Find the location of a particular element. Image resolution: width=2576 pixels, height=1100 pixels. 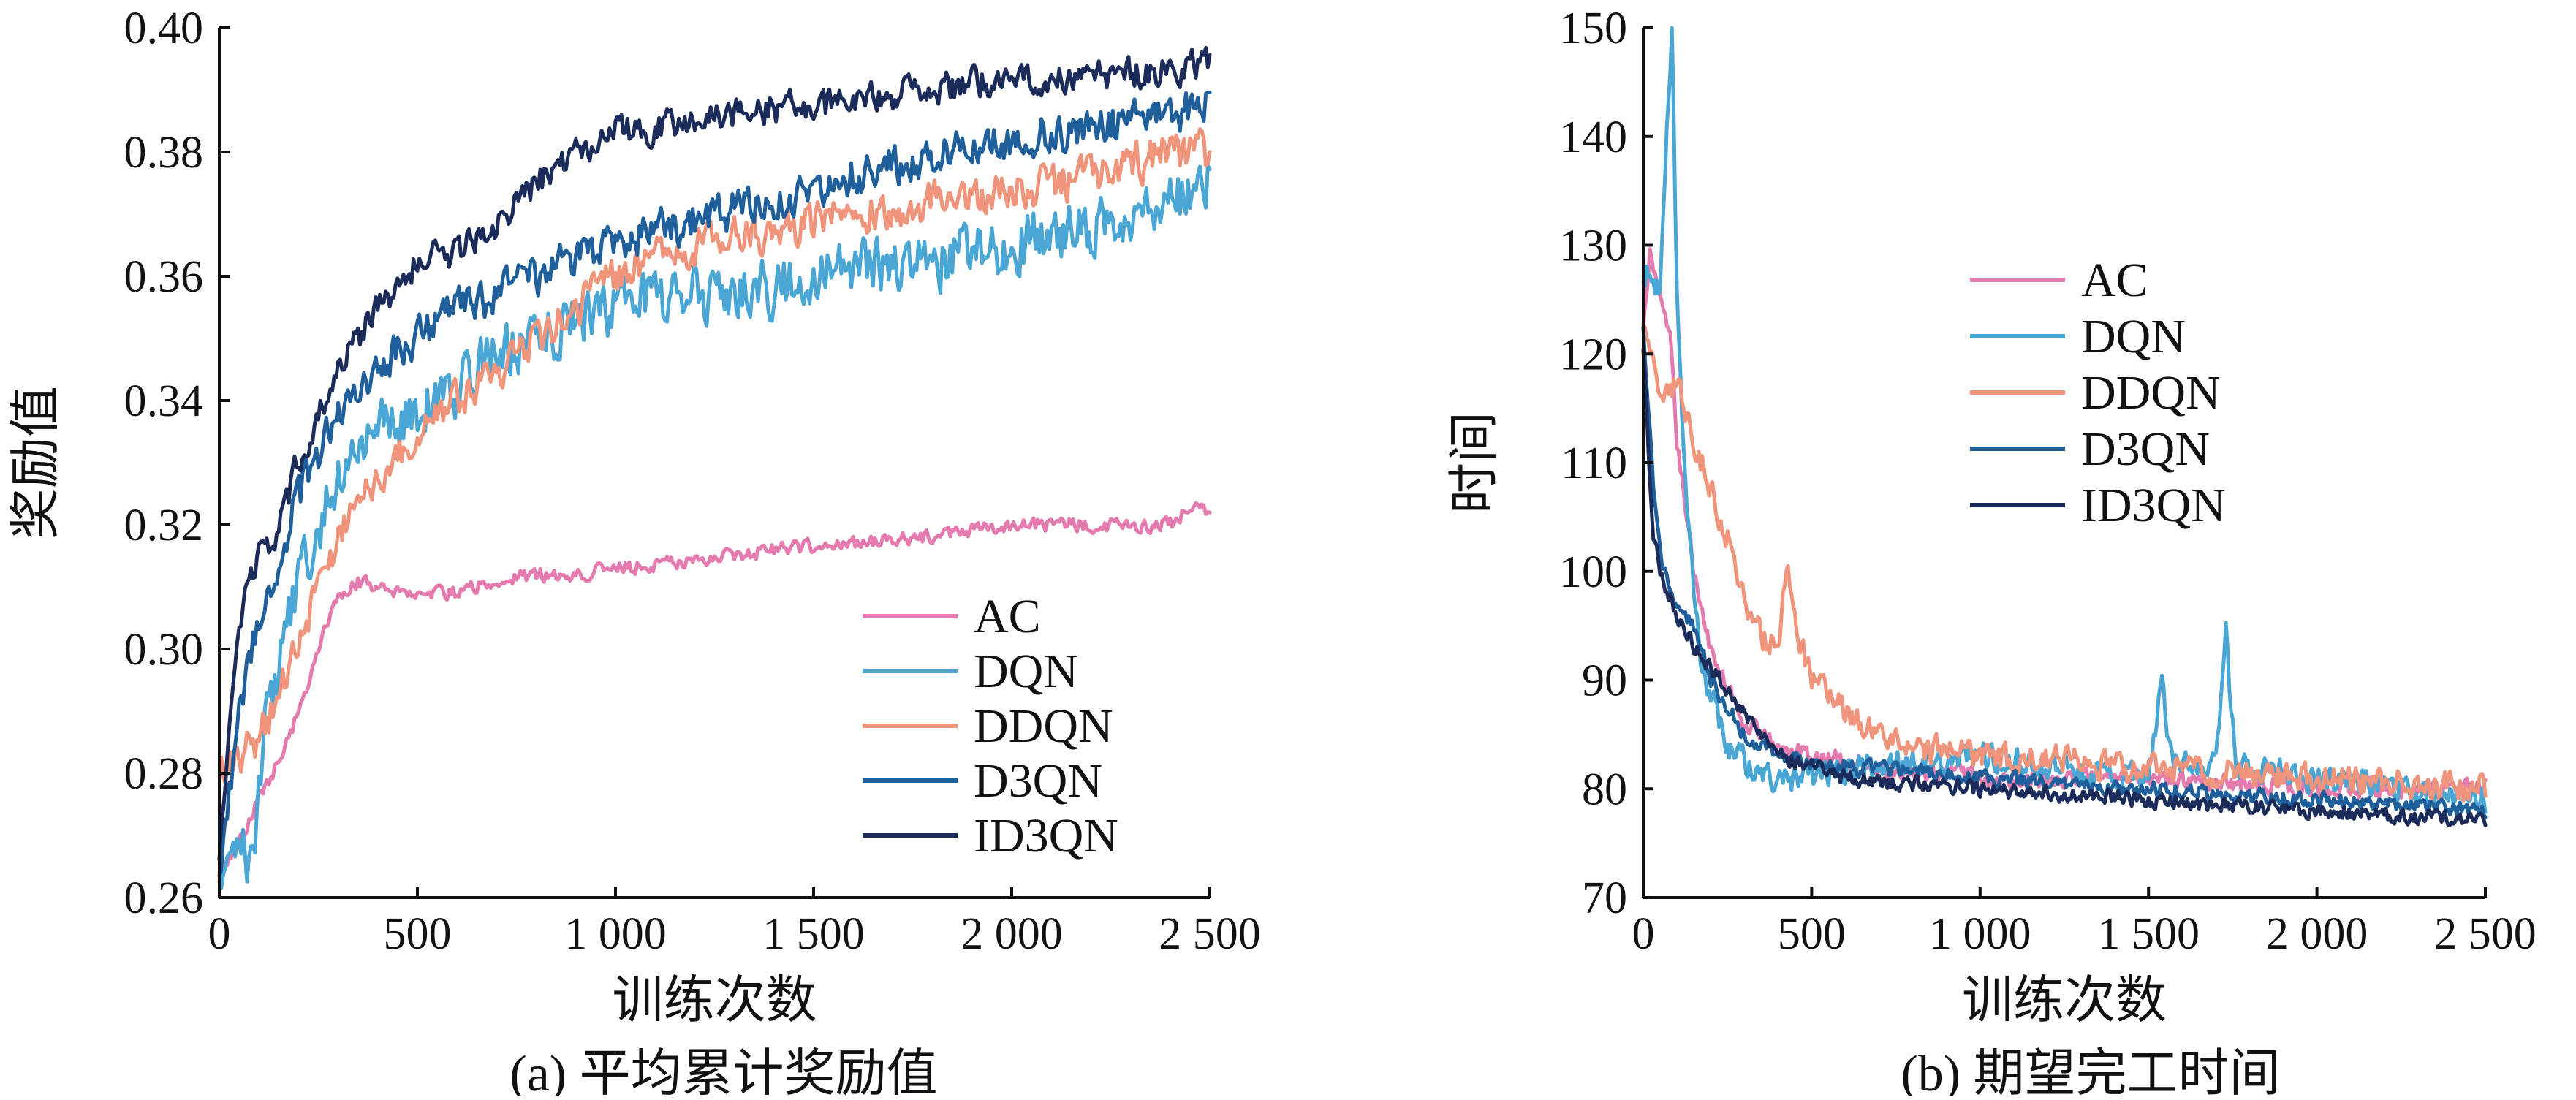

y-axis-title: 奖励值 is located at coordinates (36, 462).